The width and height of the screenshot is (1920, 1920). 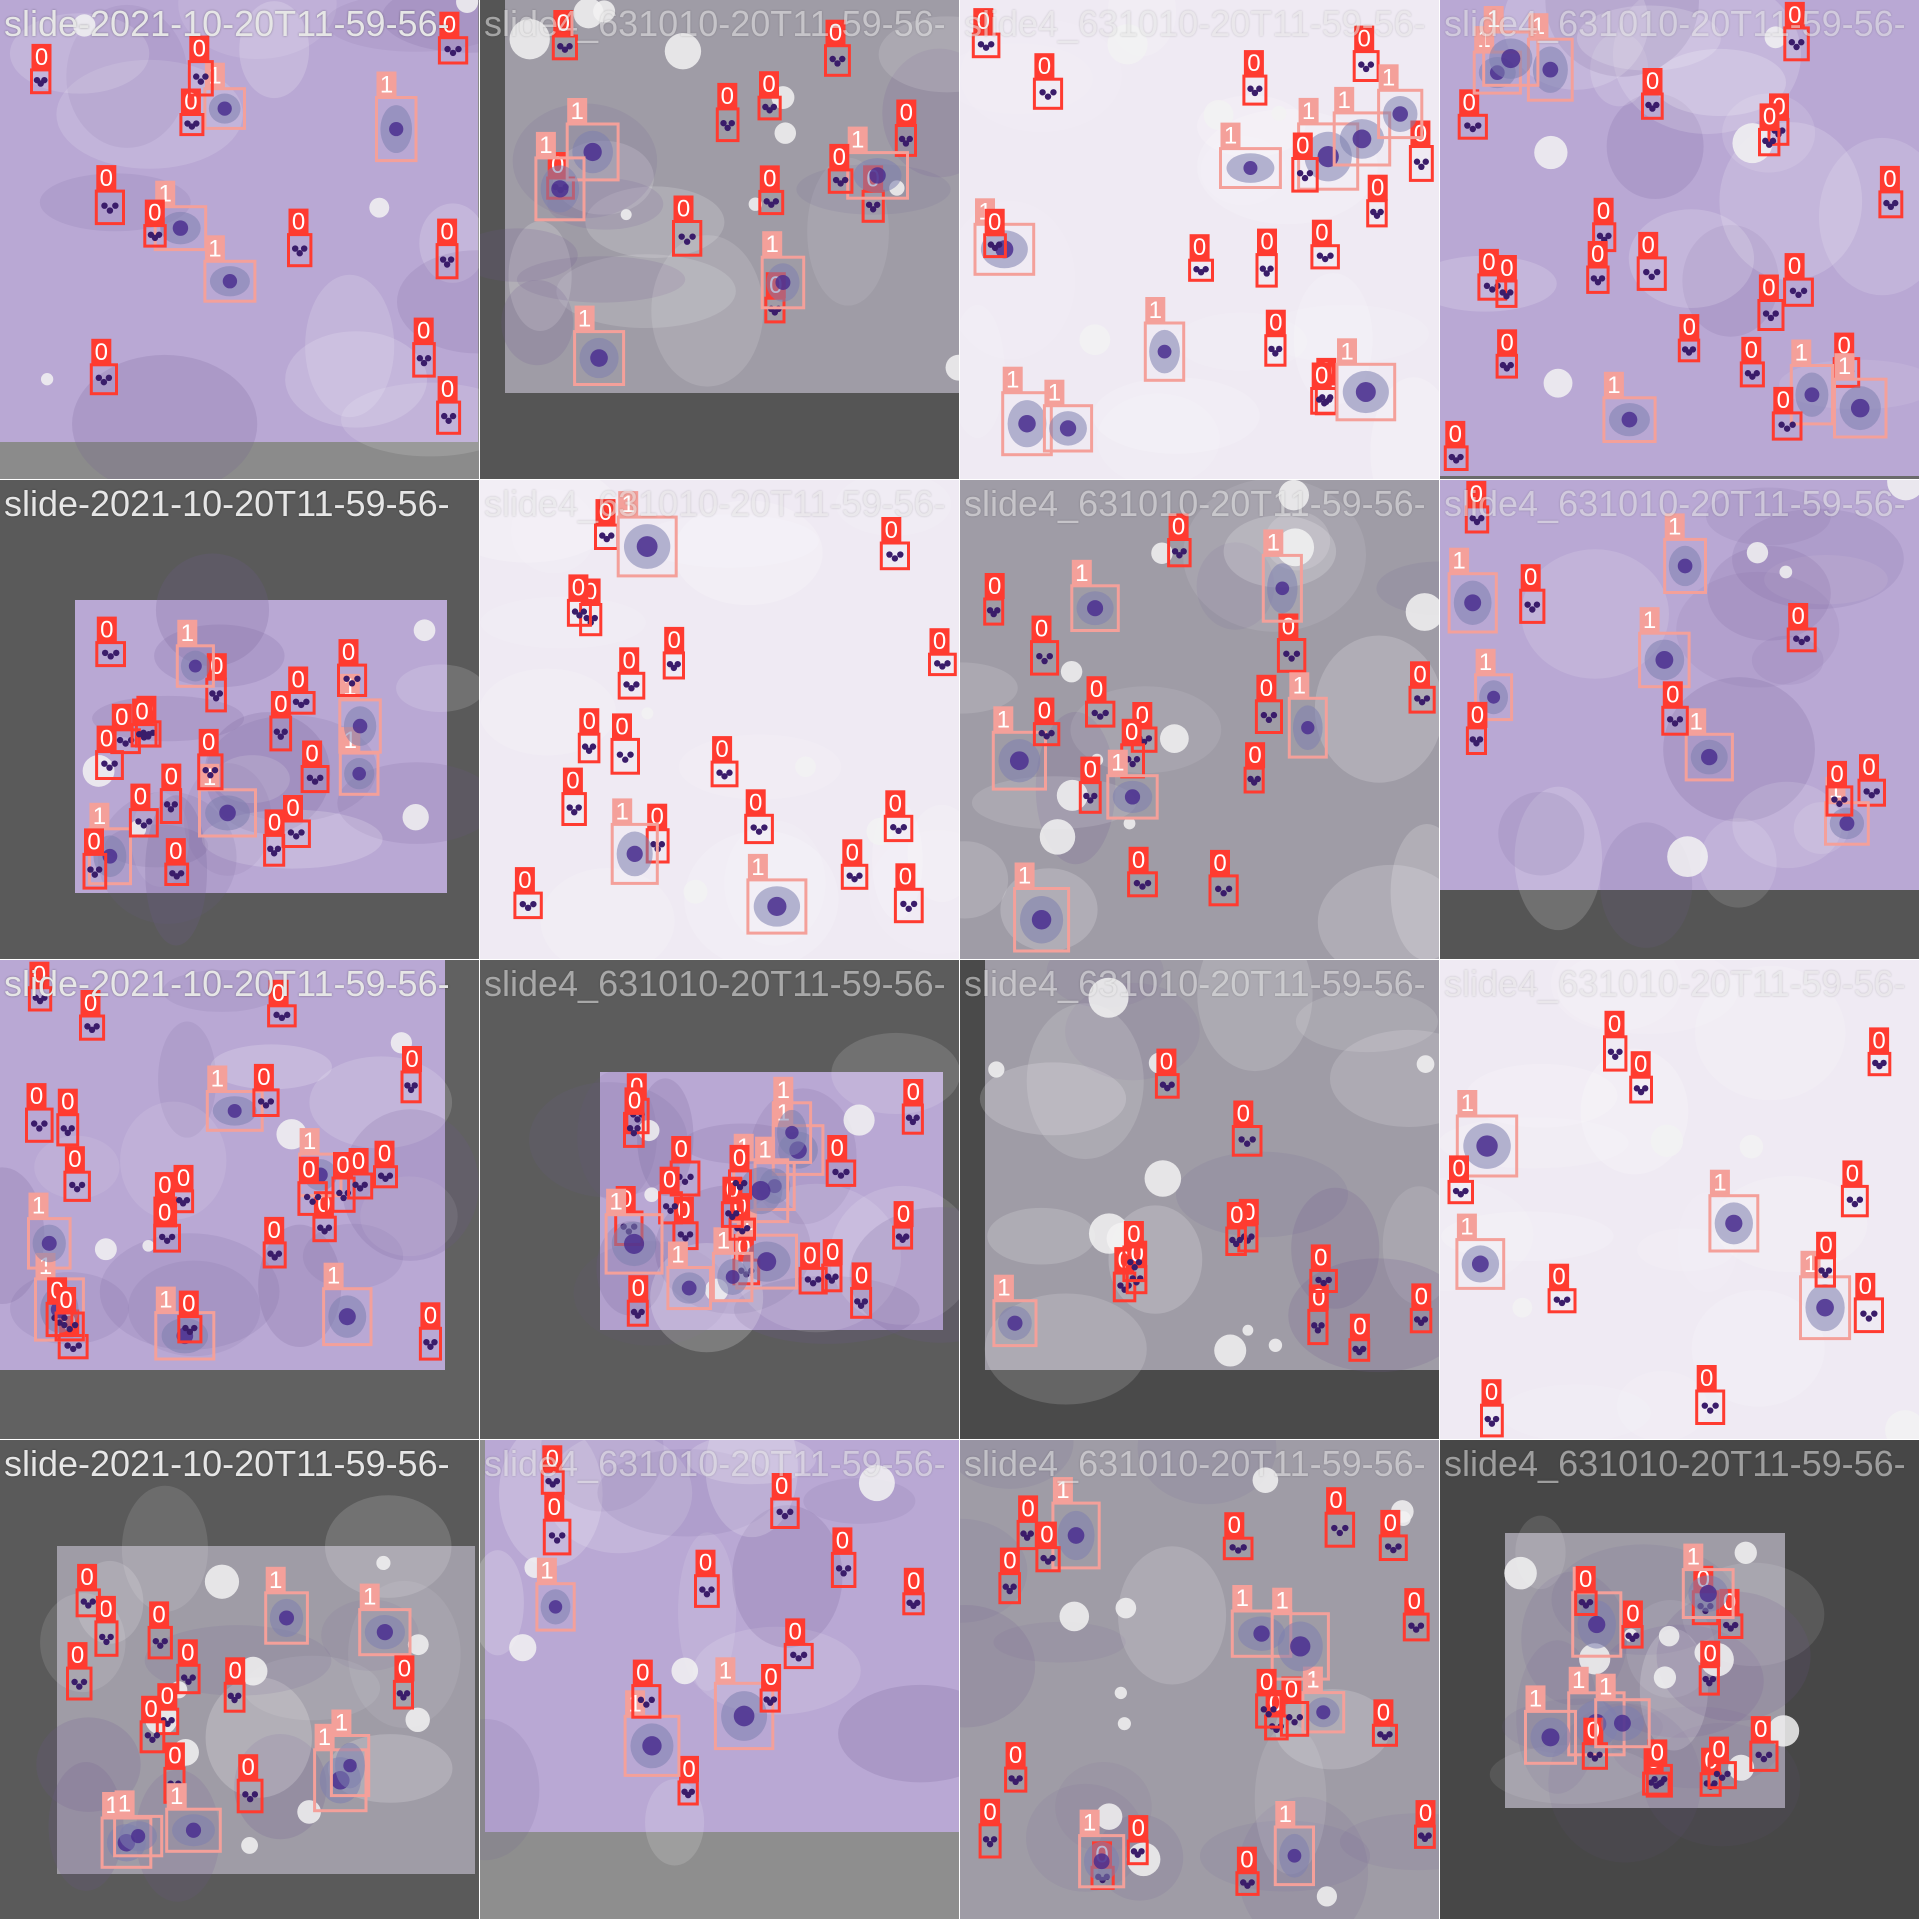 I want to click on slide-image: 0000001010101010, so click(x=719, y=196).